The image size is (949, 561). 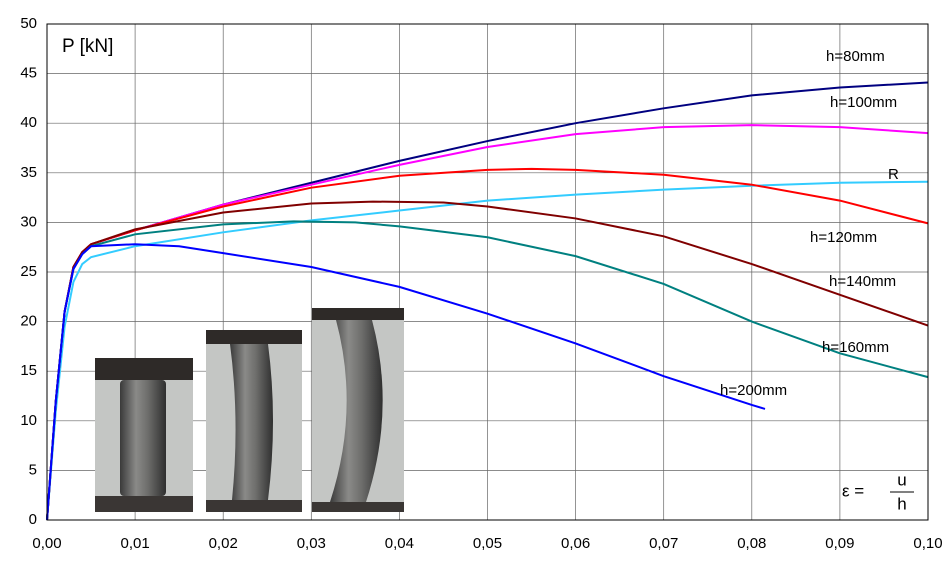 What do you see at coordinates (28, 23) in the screenshot?
I see `y-tick-label: 50` at bounding box center [28, 23].